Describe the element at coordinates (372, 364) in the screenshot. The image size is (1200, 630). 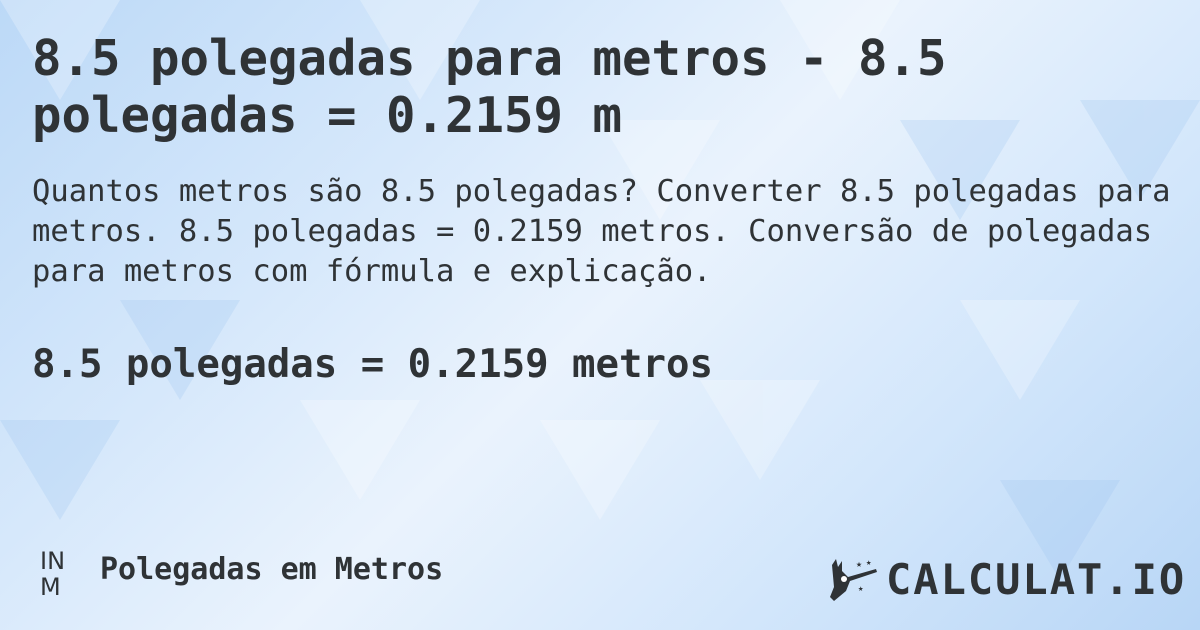
I see `conversion-result: 8.5 polegadas = 0.2159 metros` at that location.